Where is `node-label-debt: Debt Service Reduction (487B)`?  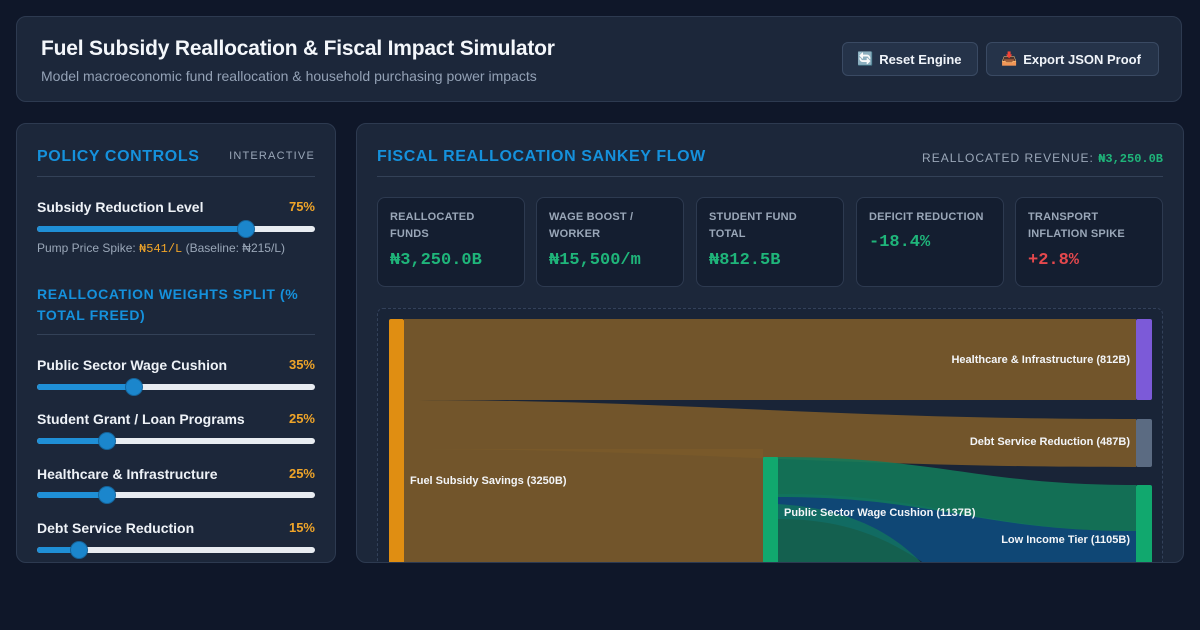 node-label-debt: Debt Service Reduction (487B) is located at coordinates (1049, 442).